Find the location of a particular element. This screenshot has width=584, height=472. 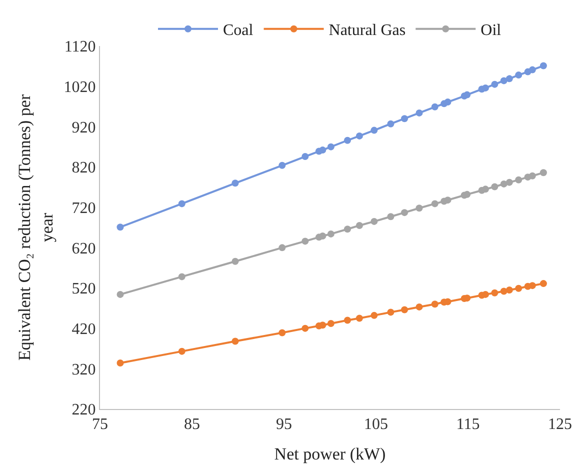

y-tick-label: 620 is located at coordinates (84, 249).